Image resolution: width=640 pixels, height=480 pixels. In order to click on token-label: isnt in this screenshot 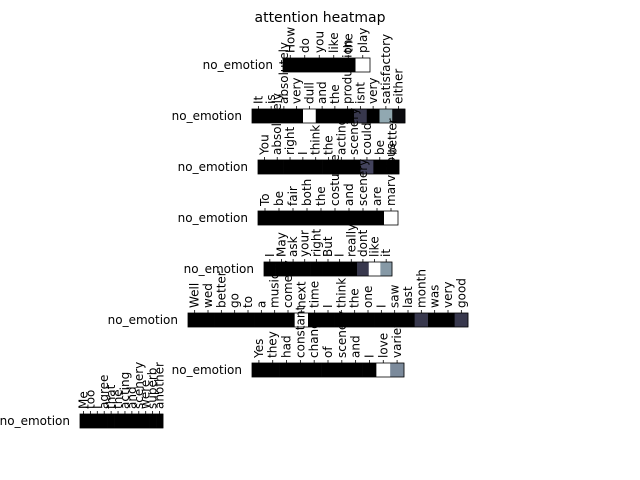, I will do `click(360, 93)`.